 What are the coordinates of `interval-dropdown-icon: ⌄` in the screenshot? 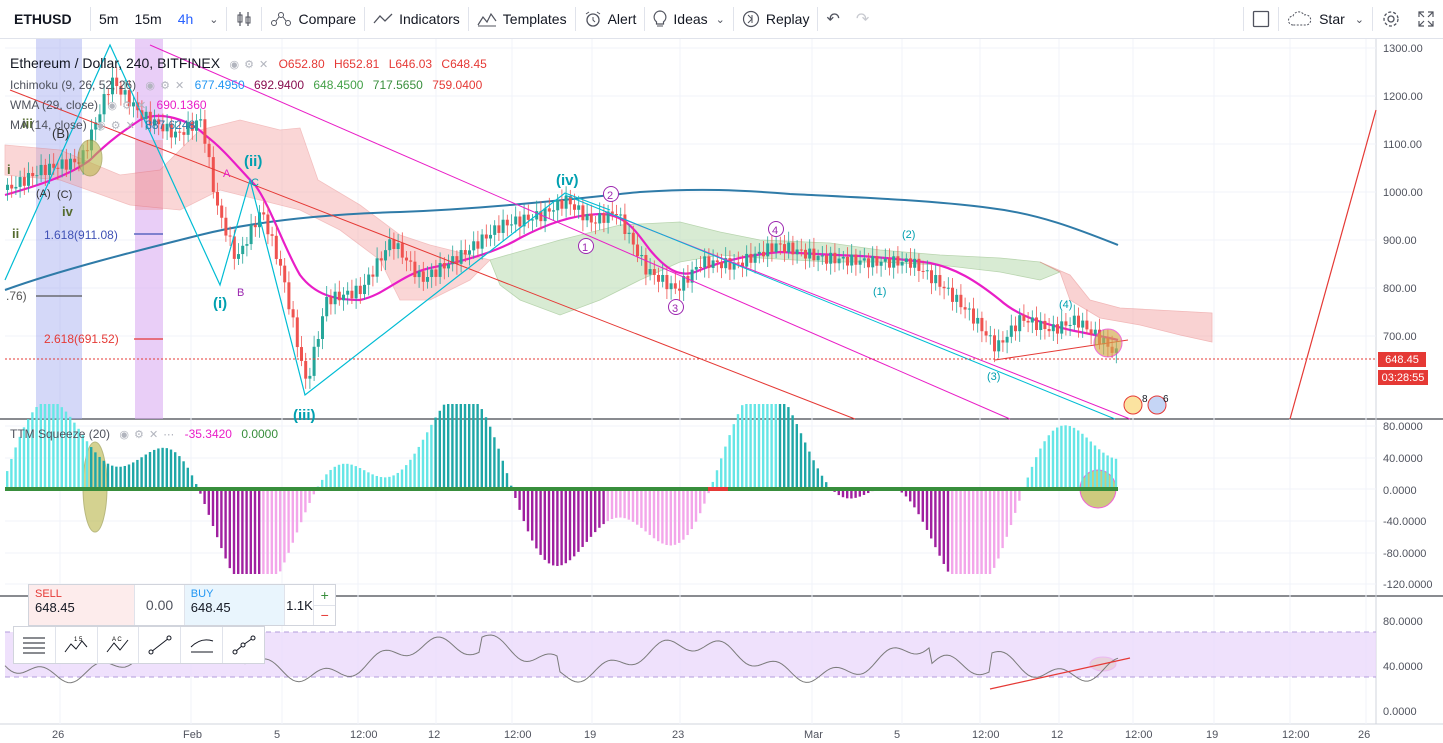 It's located at (214, 19).